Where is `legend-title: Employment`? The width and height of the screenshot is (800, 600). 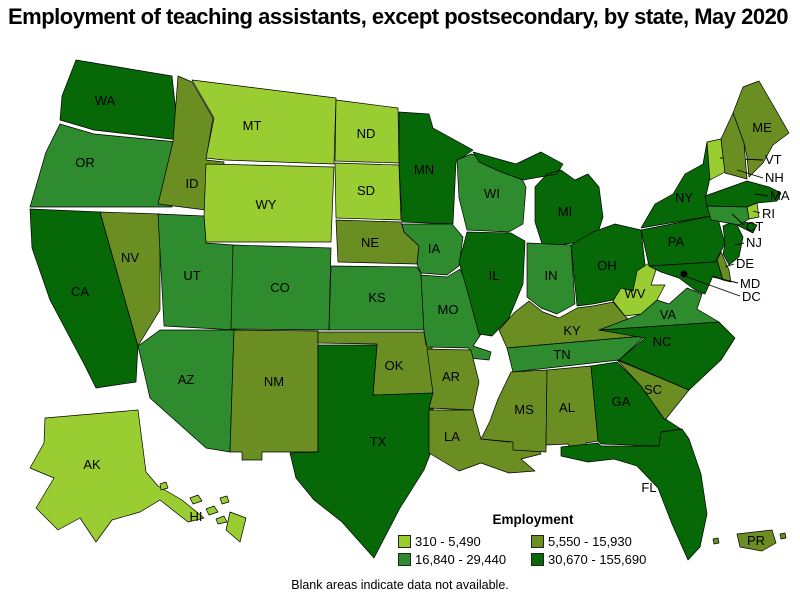
legend-title: Employment is located at coordinates (533, 519).